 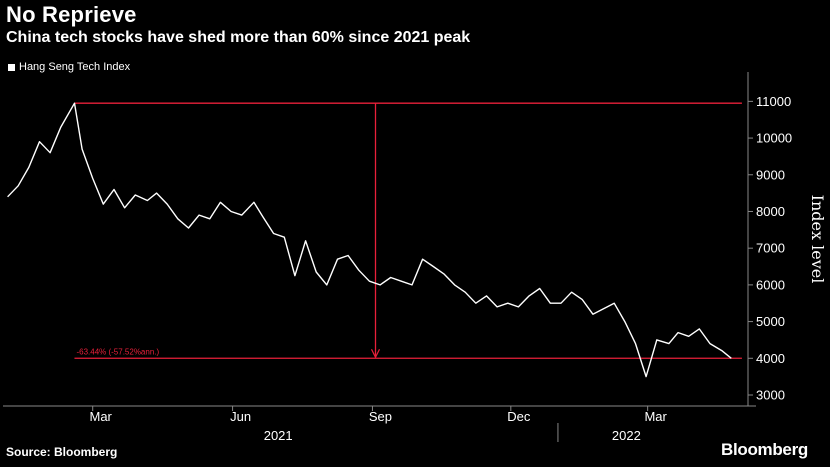 I want to click on legend: Hang Seng Tech Index, so click(x=69, y=67).